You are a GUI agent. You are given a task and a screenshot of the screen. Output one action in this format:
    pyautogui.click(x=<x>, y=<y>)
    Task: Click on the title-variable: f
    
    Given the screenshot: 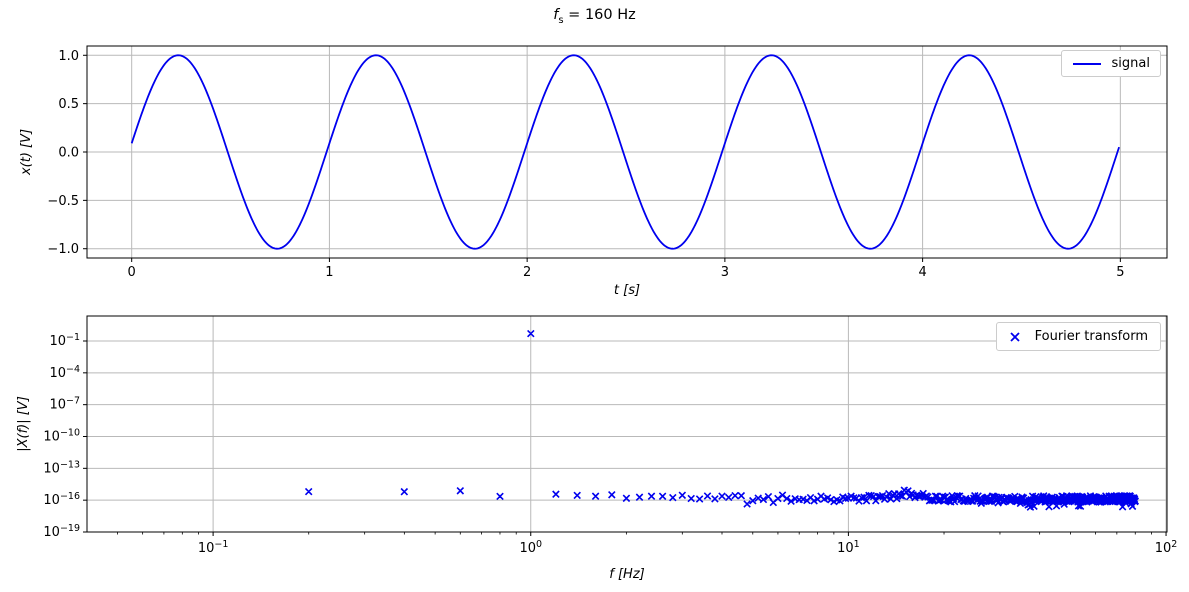 What is the action you would take?
    pyautogui.click(x=556, y=15)
    